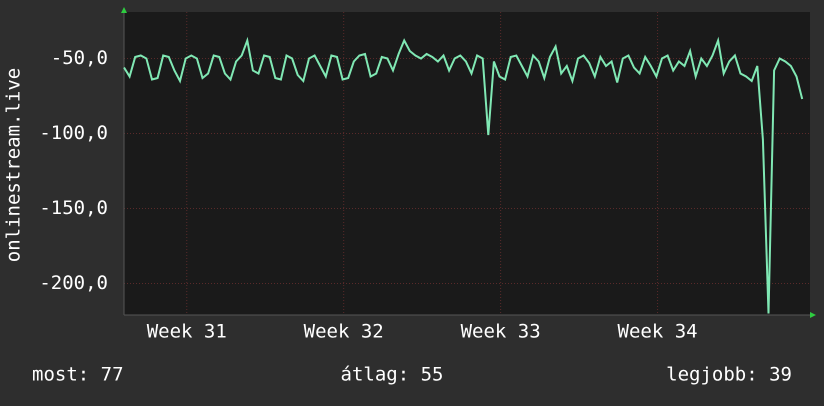 The height and width of the screenshot is (406, 824). Describe the element at coordinates (78, 375) in the screenshot. I see `summary-current: most: 77` at that location.